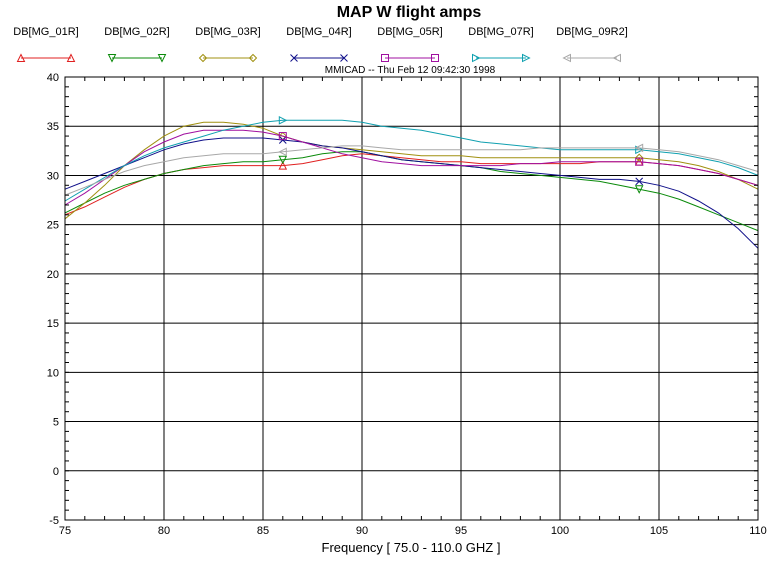 The image size is (775, 561). Describe the element at coordinates (263, 531) in the screenshot. I see `x-tick-label: 85` at that location.